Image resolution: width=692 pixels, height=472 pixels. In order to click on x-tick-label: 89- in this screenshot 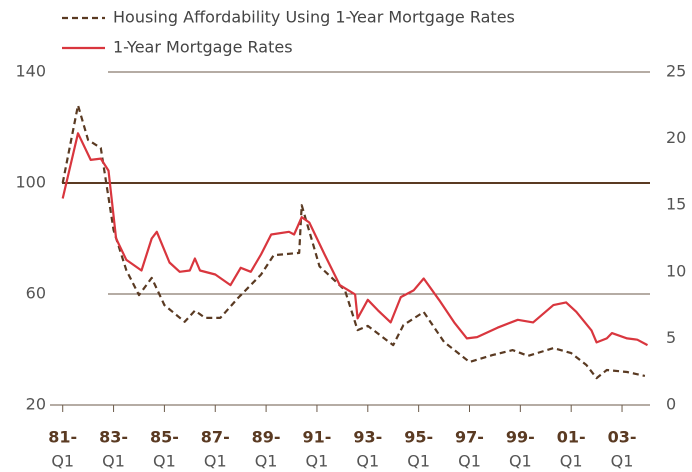, I will do `click(266, 437)`.